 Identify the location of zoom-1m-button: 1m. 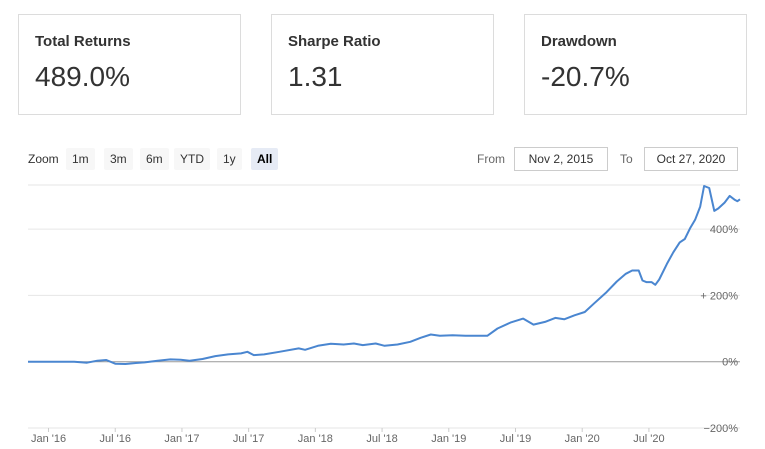
(80, 159).